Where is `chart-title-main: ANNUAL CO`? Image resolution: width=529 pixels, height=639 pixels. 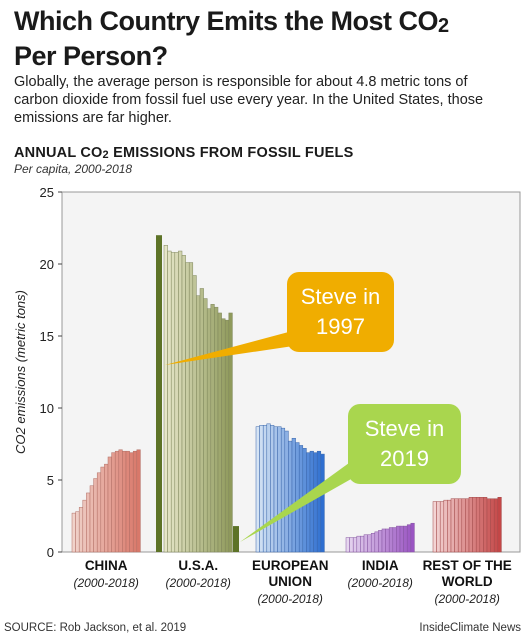
chart-title-main: ANNUAL CO is located at coordinates (58, 153).